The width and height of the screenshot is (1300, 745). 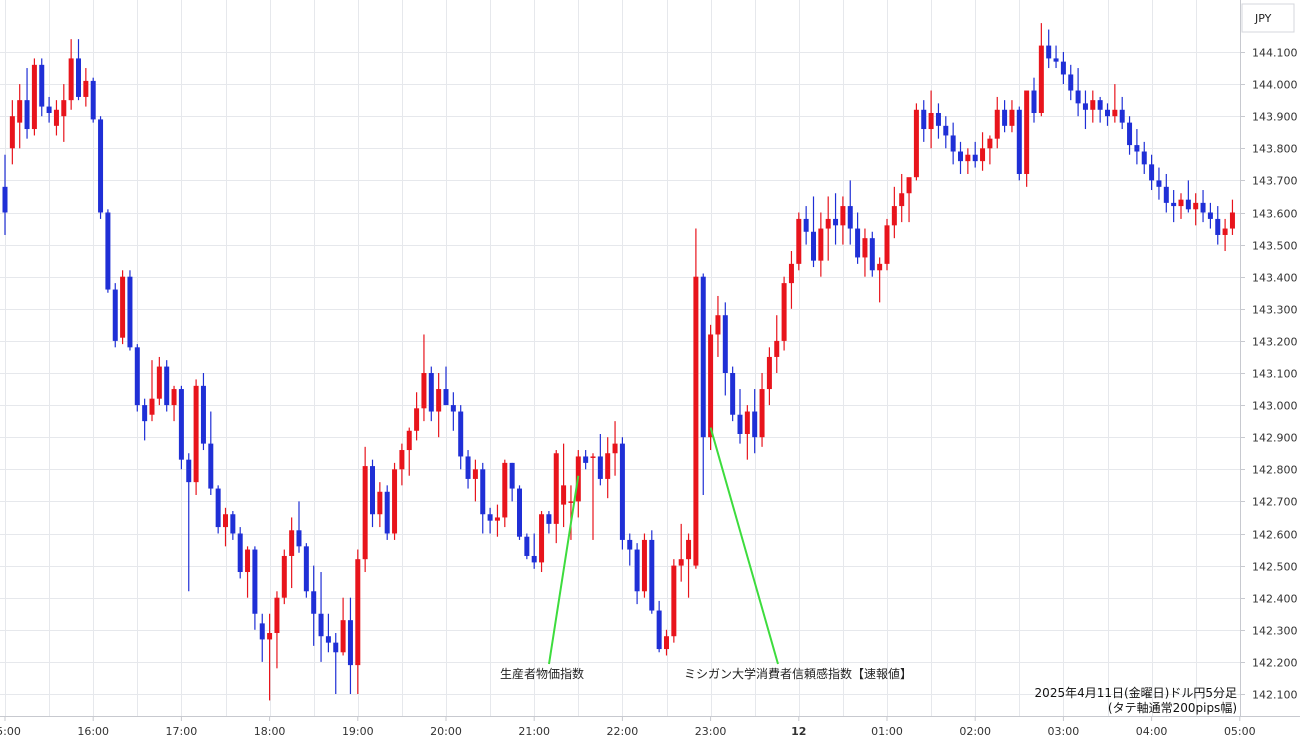 I want to click on x-tick-label: 05:00, so click(x=1240, y=731).